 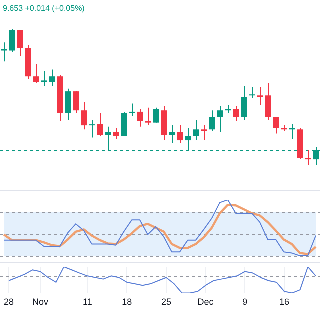 I want to click on x-tick-label: 28, so click(x=9, y=302).